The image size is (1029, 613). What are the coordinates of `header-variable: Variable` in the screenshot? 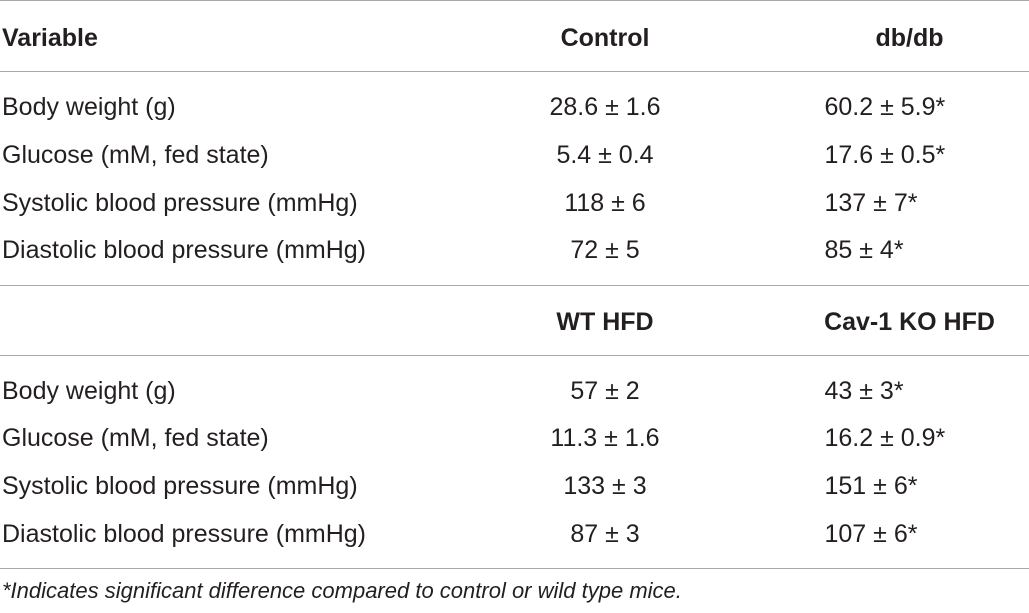 It's located at (50, 38).